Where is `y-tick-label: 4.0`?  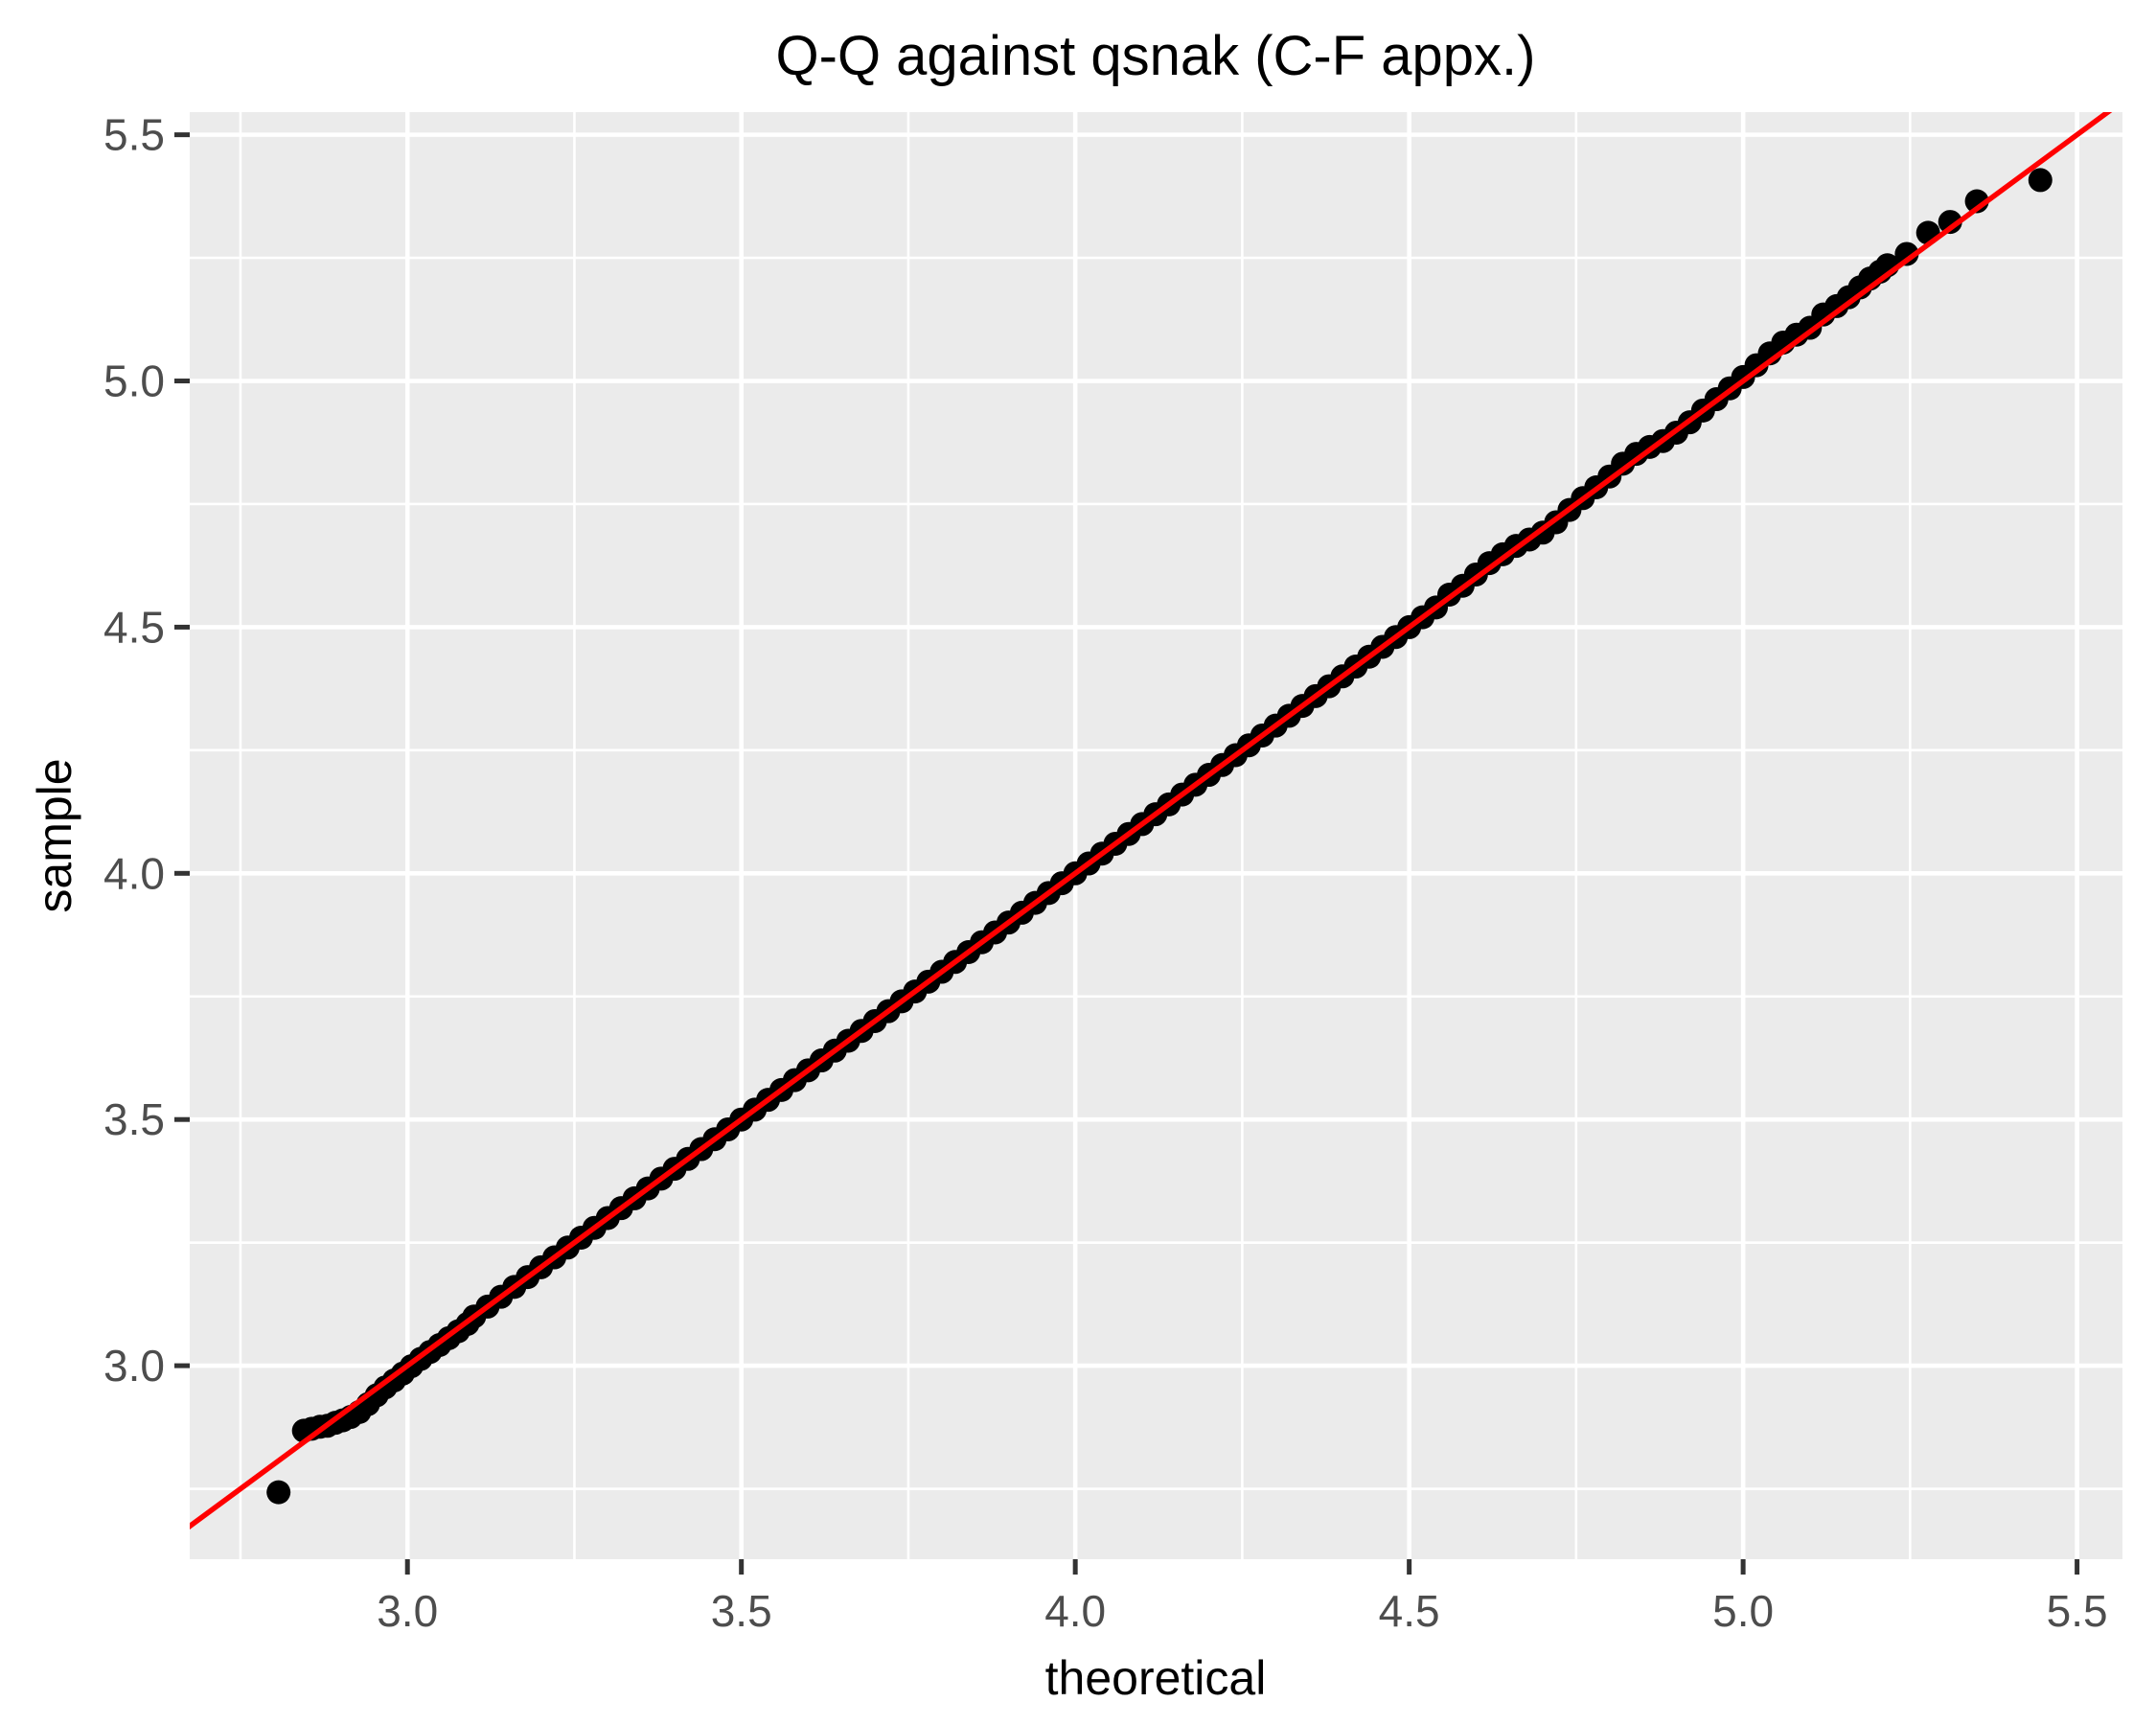 y-tick-label: 4.0 is located at coordinates (134, 873).